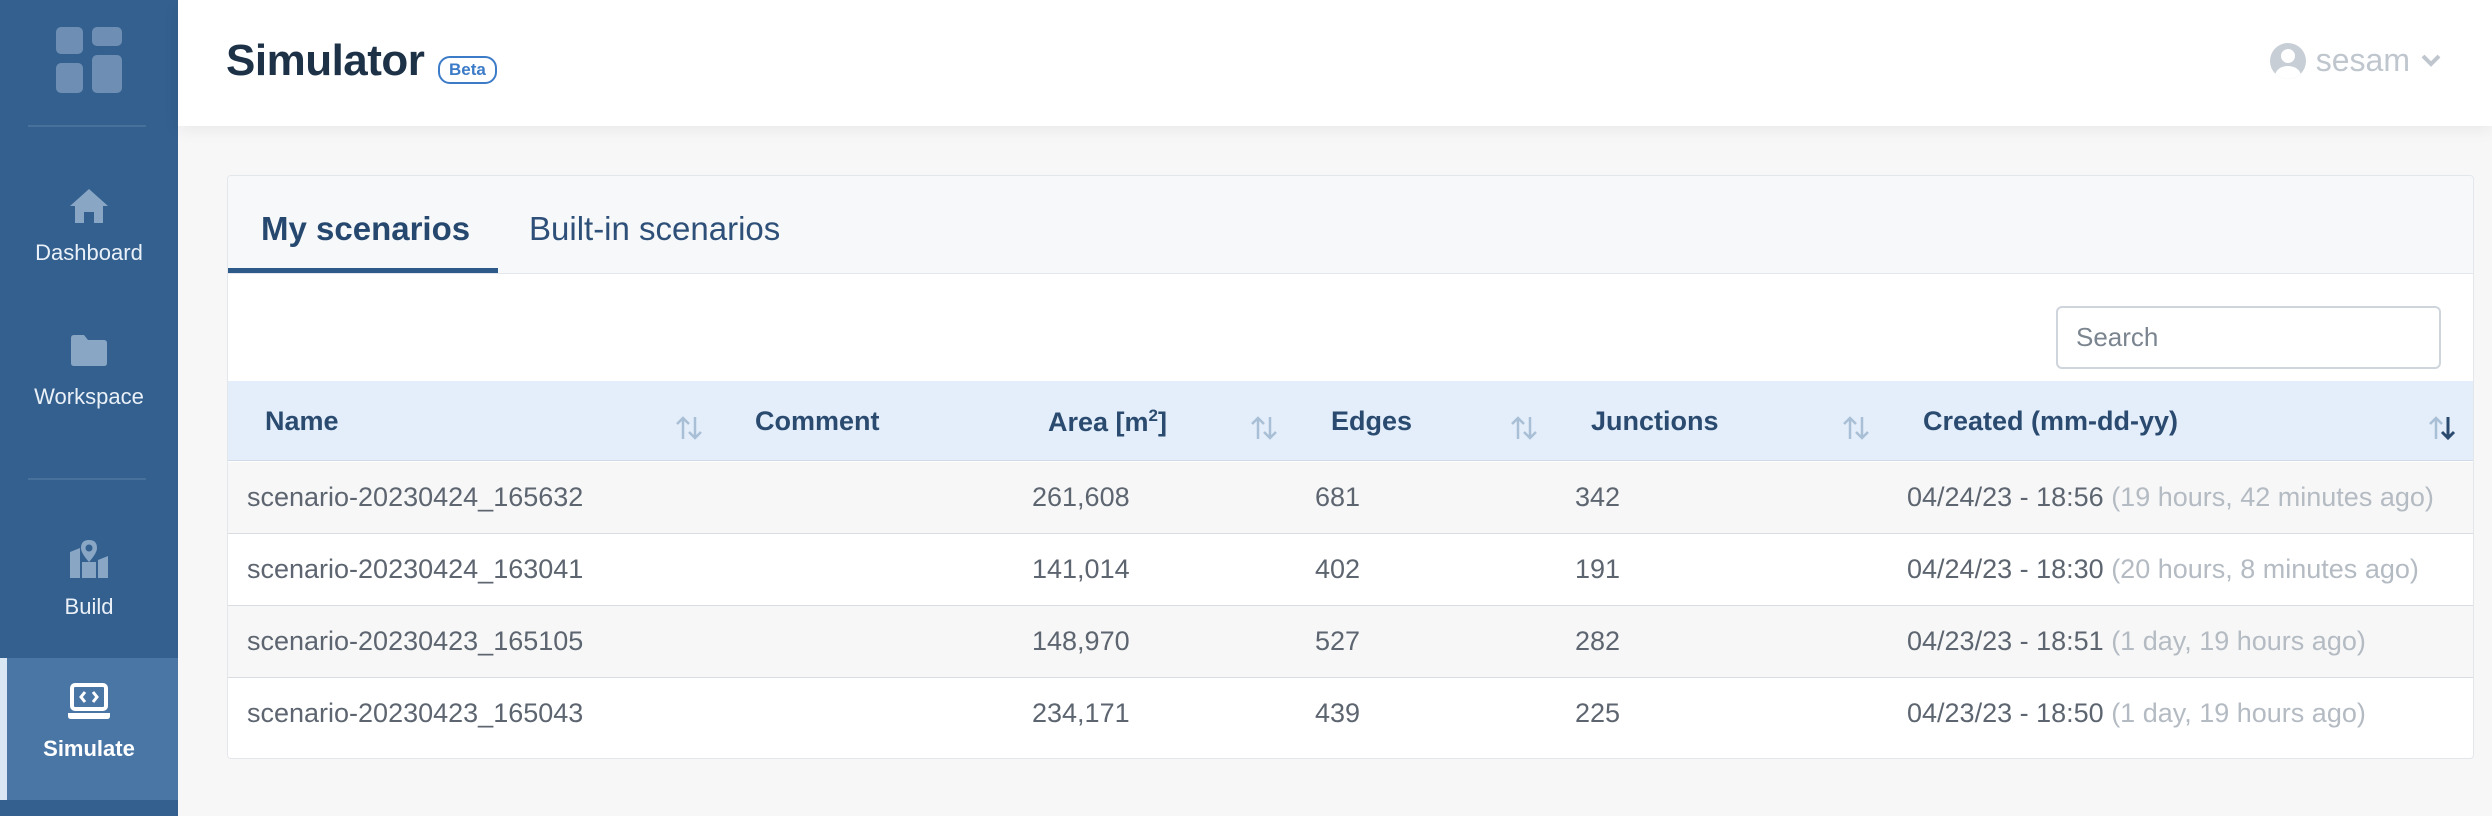 This screenshot has width=2492, height=816. I want to click on sidebar-item-label: Dashboard, so click(89, 252).